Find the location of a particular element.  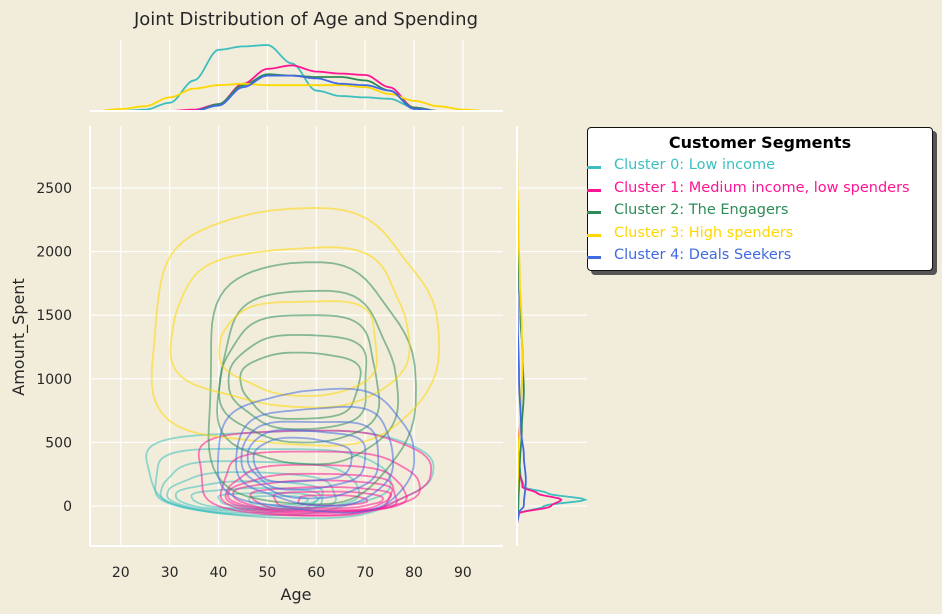

legend-item: Cluster 4: Deals Seekers is located at coordinates (689, 255).